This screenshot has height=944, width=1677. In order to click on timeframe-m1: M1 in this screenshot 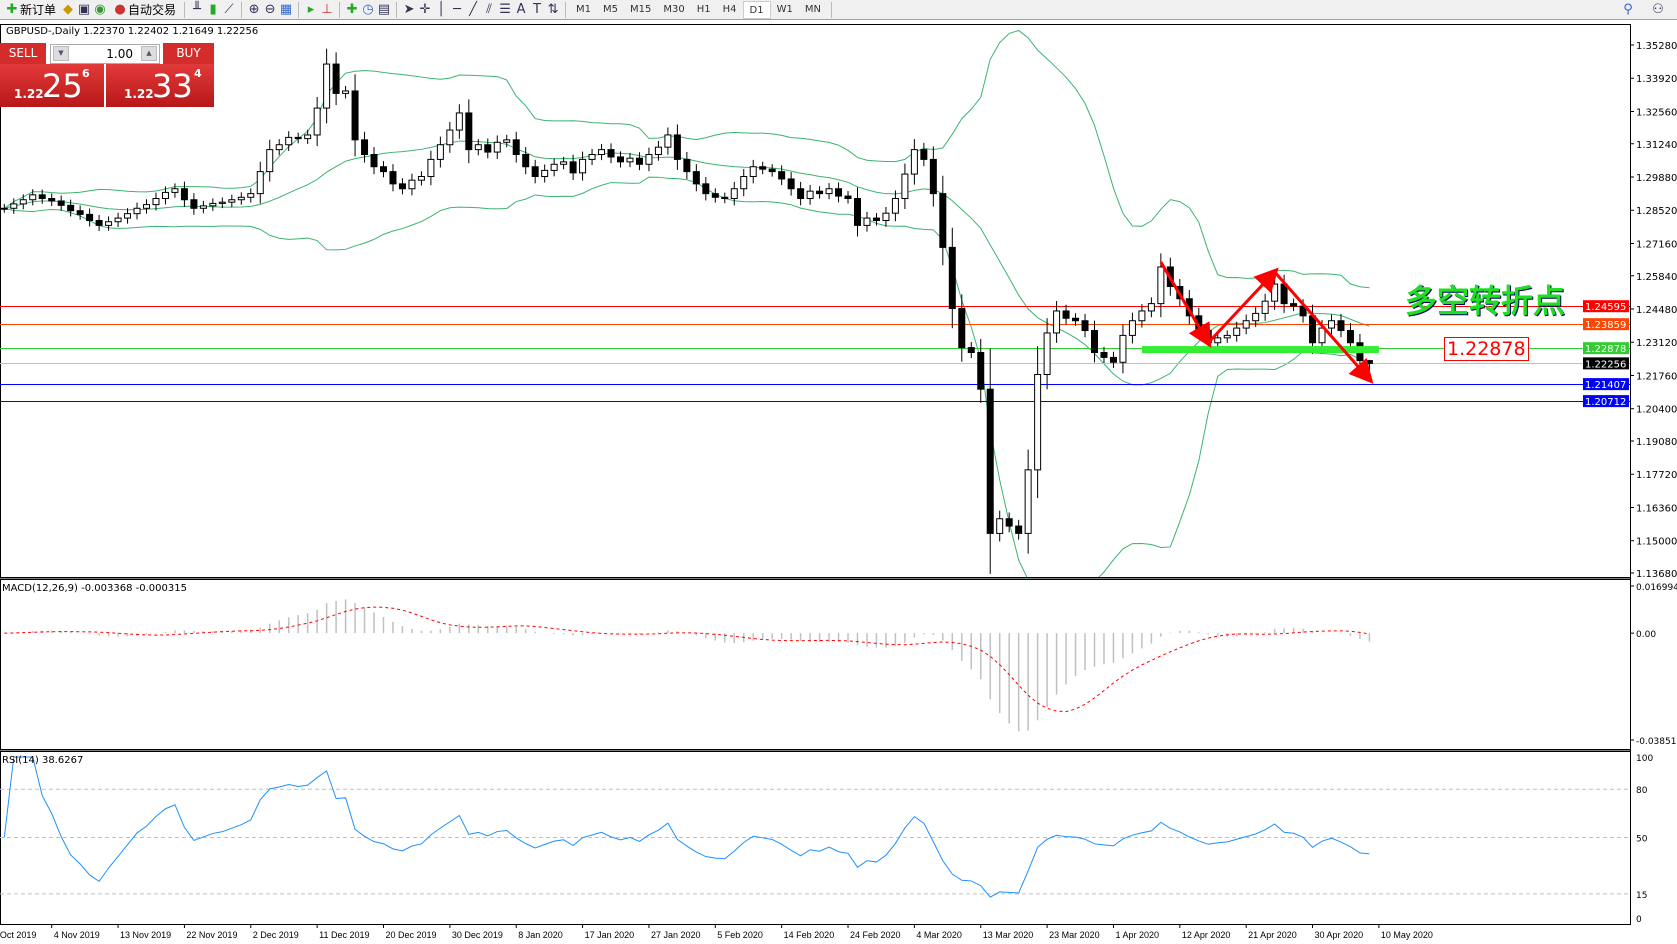, I will do `click(584, 9)`.